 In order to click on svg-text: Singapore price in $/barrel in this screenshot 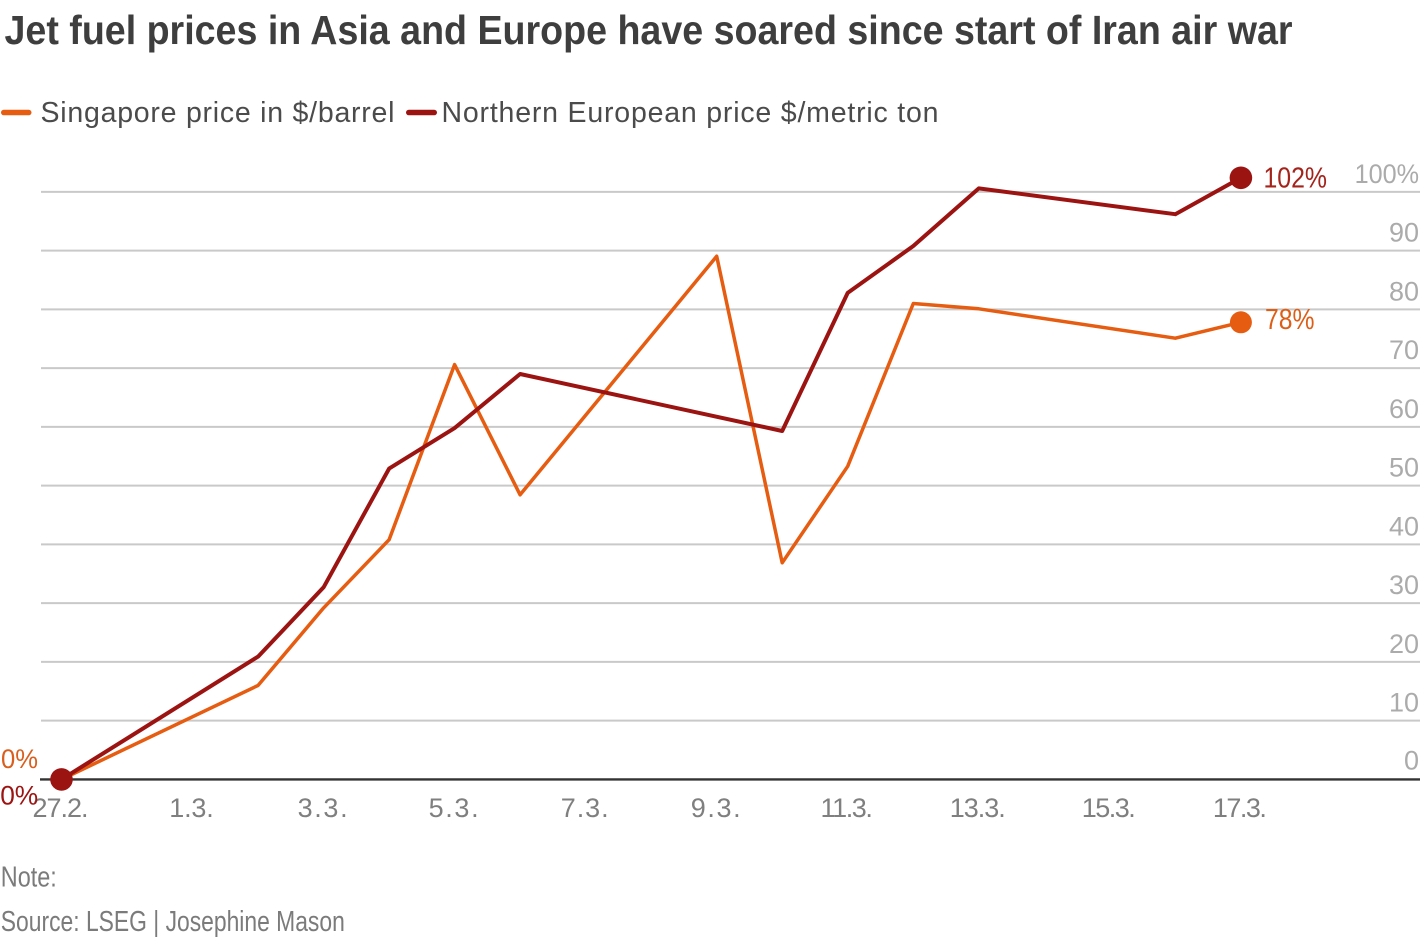, I will do `click(218, 113)`.